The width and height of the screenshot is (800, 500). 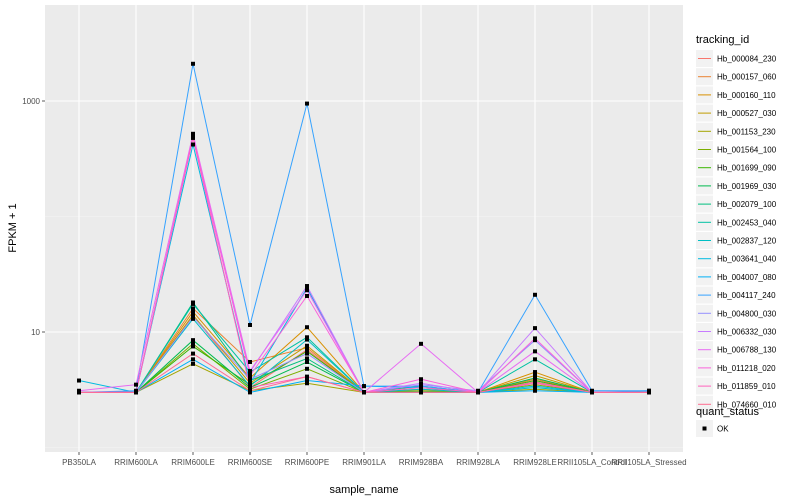 I want to click on legend-label: Hb_011218_020, so click(x=746, y=368).